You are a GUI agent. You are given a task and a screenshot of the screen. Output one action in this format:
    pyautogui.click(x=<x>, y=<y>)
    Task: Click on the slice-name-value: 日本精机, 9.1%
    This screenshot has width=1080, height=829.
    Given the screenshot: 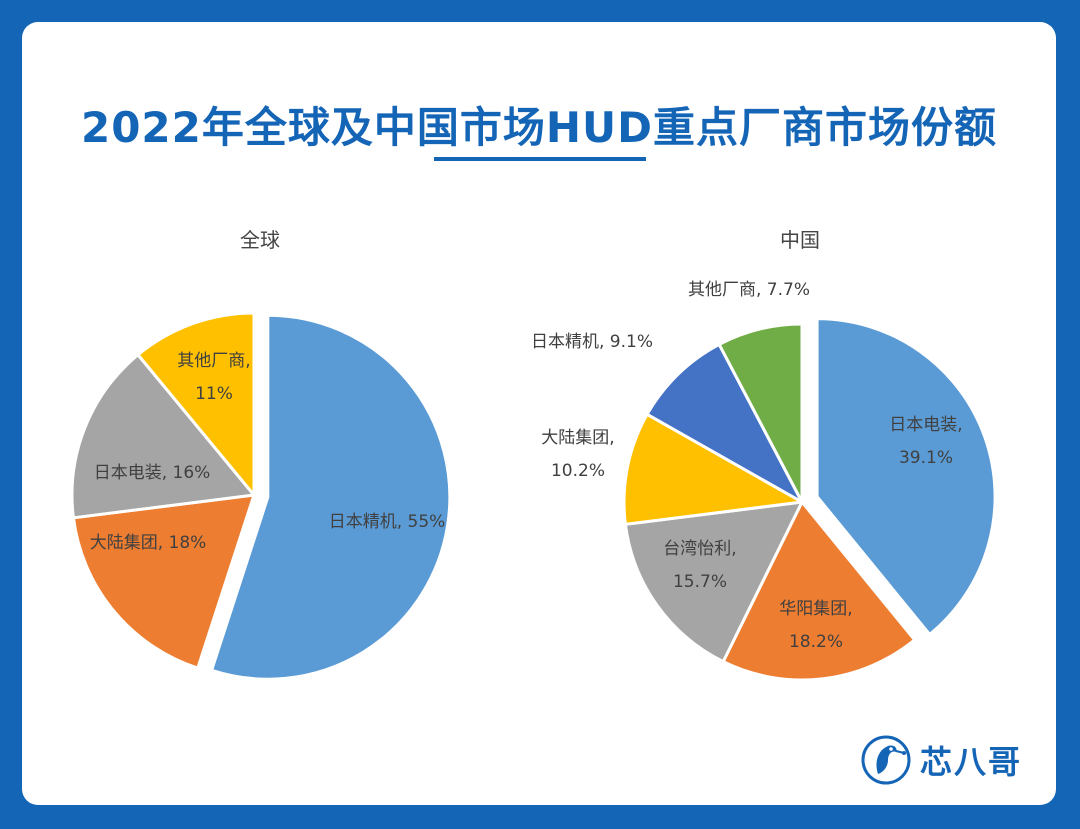 What is the action you would take?
    pyautogui.click(x=592, y=342)
    